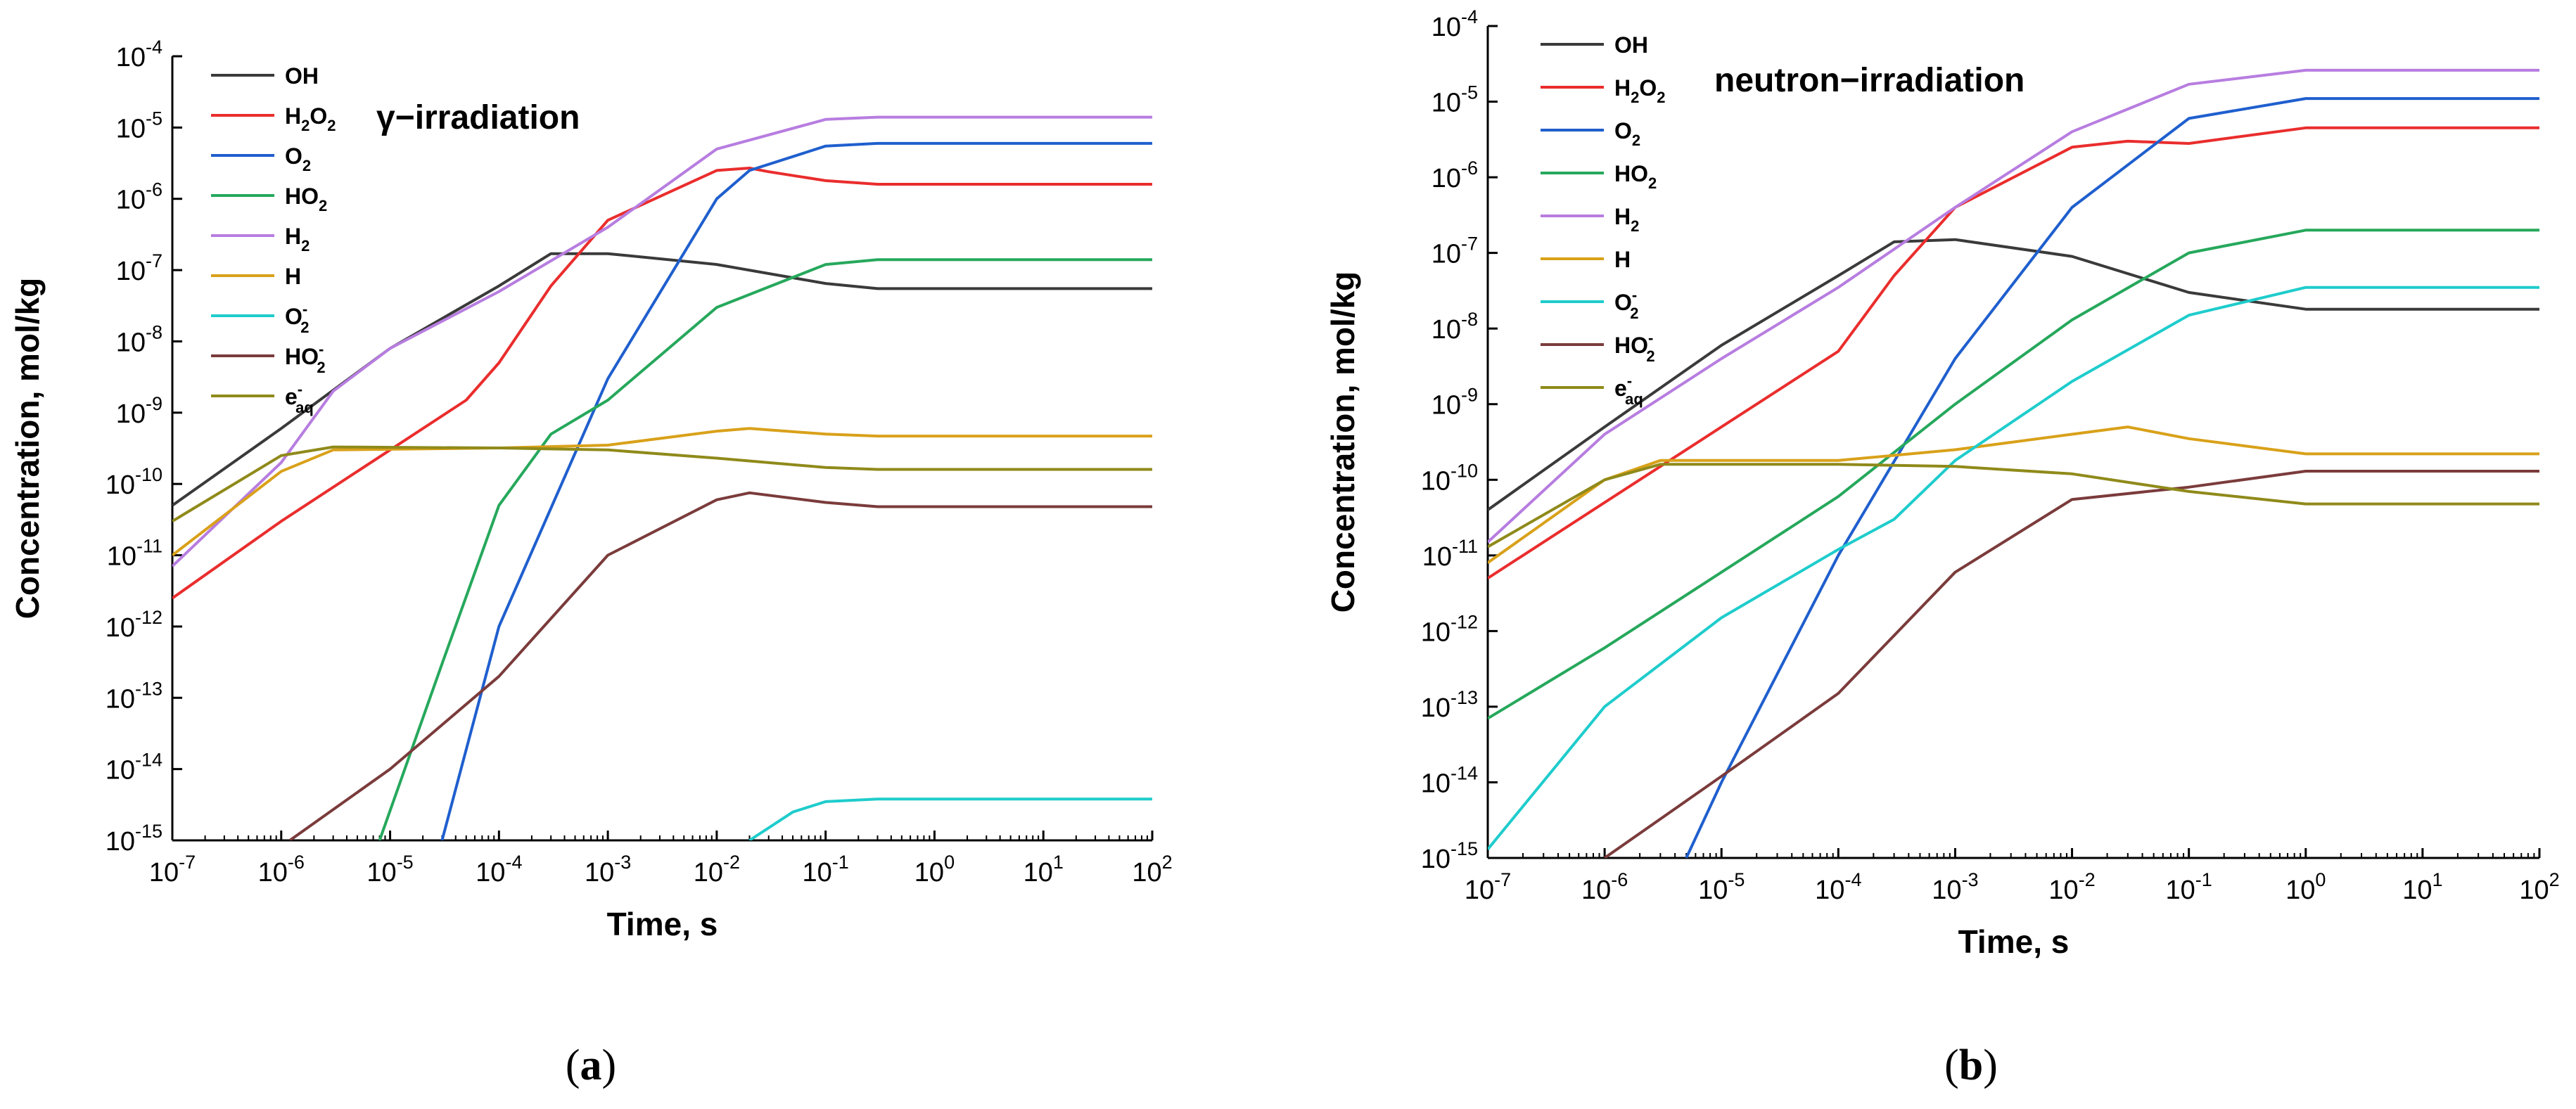 This screenshot has height=1109, width=2576. I want to click on panel-caption: (b), so click(1971, 1065).